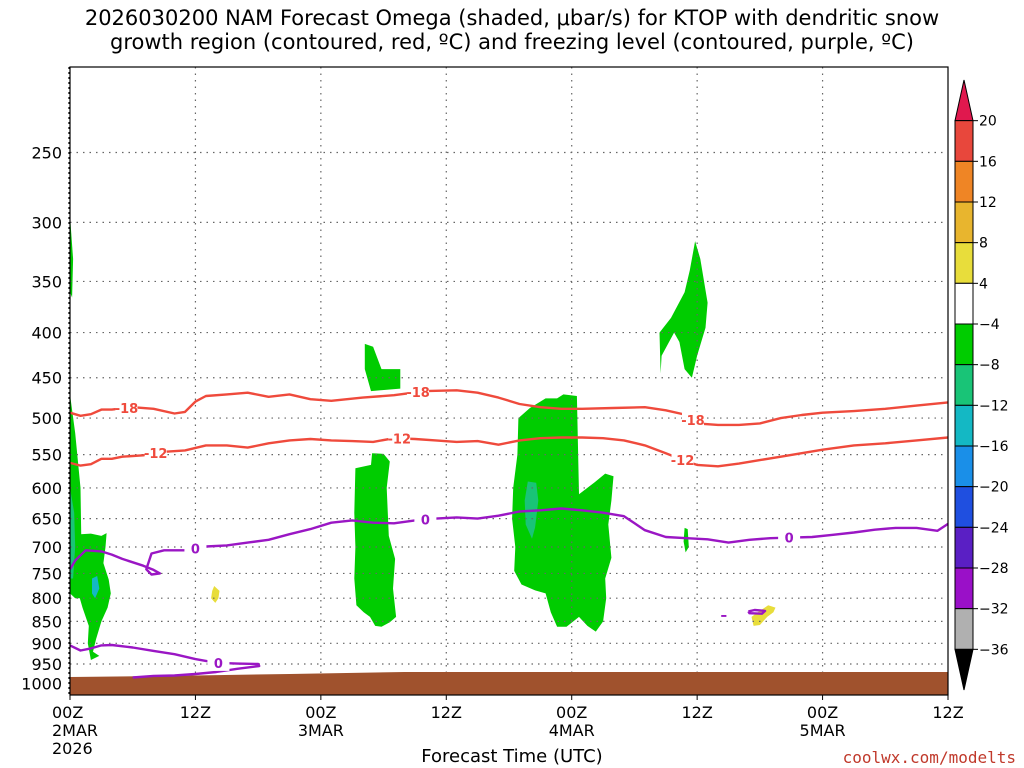 The height and width of the screenshot is (768, 1024). What do you see at coordinates (563, 513) in the screenshot?
I see `omega-day4-main` at bounding box center [563, 513].